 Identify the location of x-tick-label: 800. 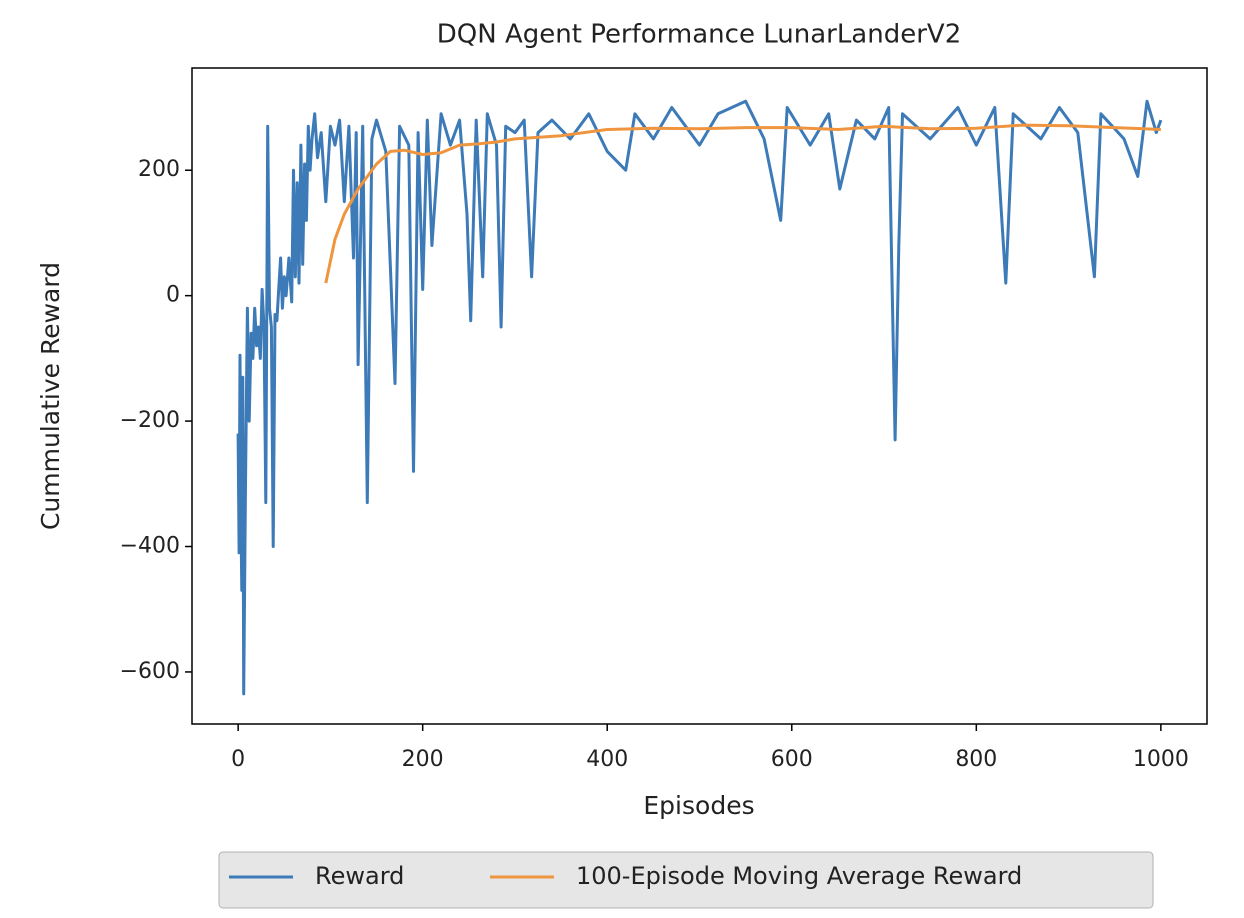
(976, 759).